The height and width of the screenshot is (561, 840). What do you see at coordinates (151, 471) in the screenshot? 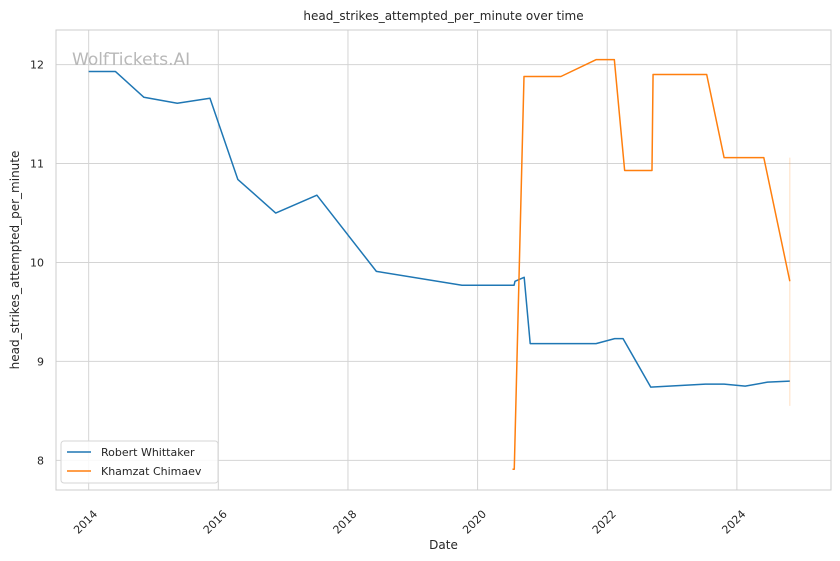
I see `legend-label: Khamzat Chimaev` at bounding box center [151, 471].